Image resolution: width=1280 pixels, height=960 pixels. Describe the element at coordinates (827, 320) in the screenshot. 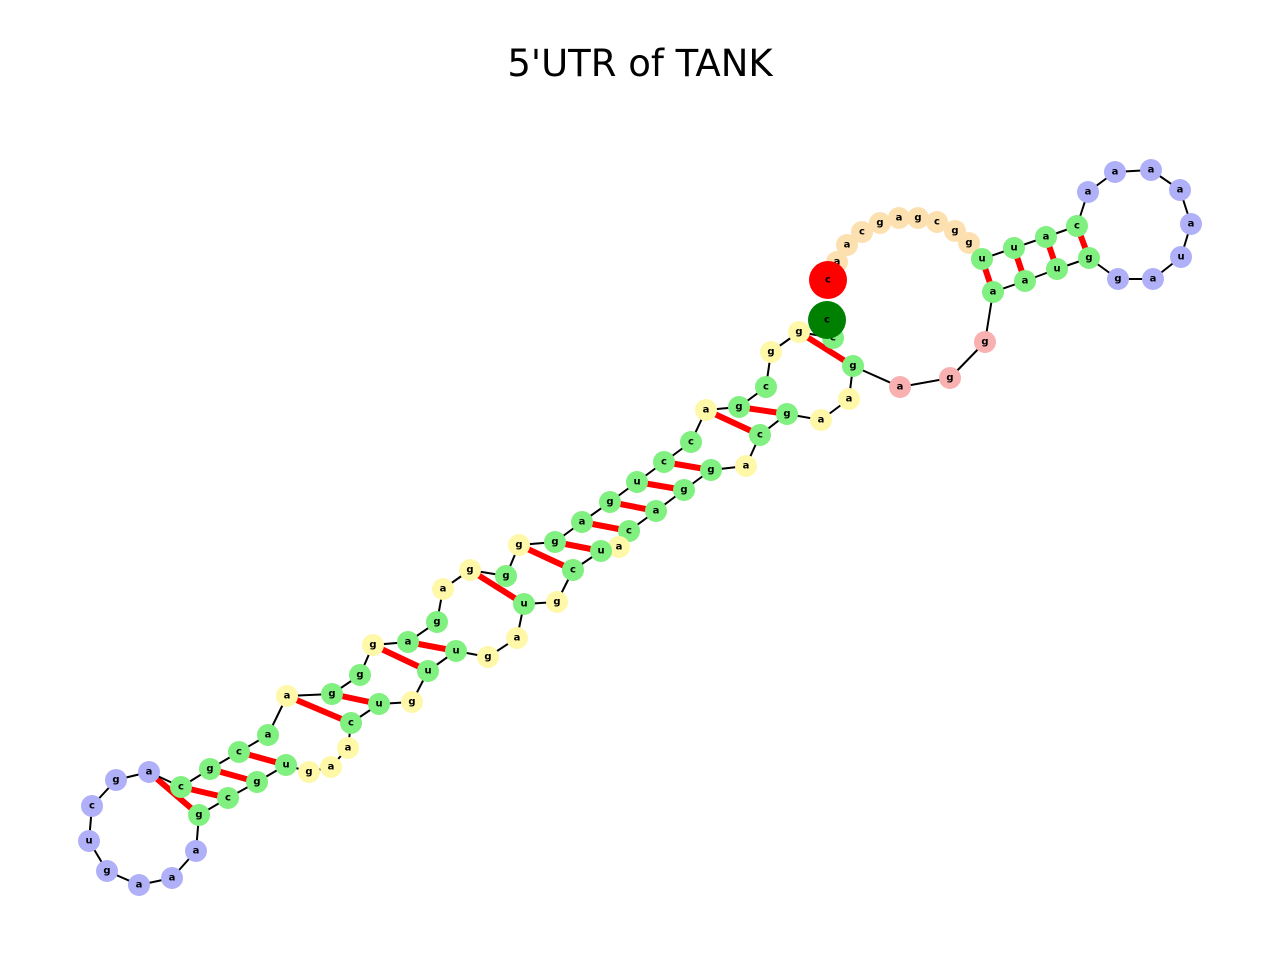

I see `end-marker-node: c` at that location.